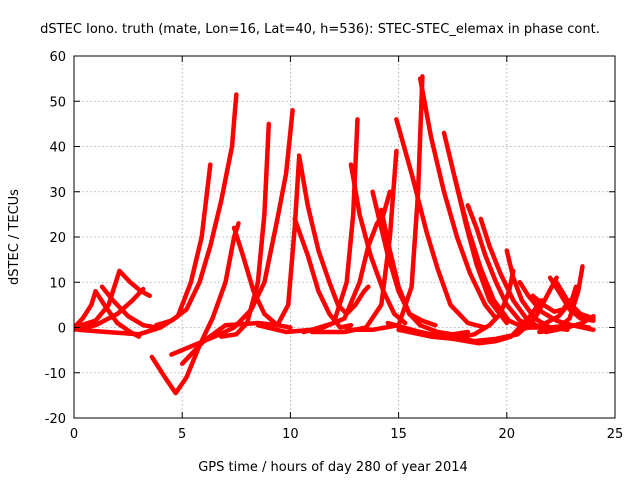 Image resolution: width=640 pixels, height=480 pixels. I want to click on y-tick-label: -20, so click(55, 419).